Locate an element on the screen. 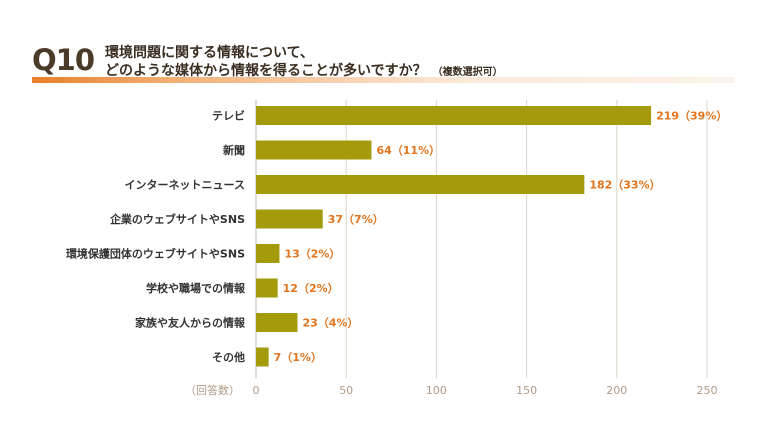 The width and height of the screenshot is (768, 432). data-label-3: 37（7%） is located at coordinates (356, 219).